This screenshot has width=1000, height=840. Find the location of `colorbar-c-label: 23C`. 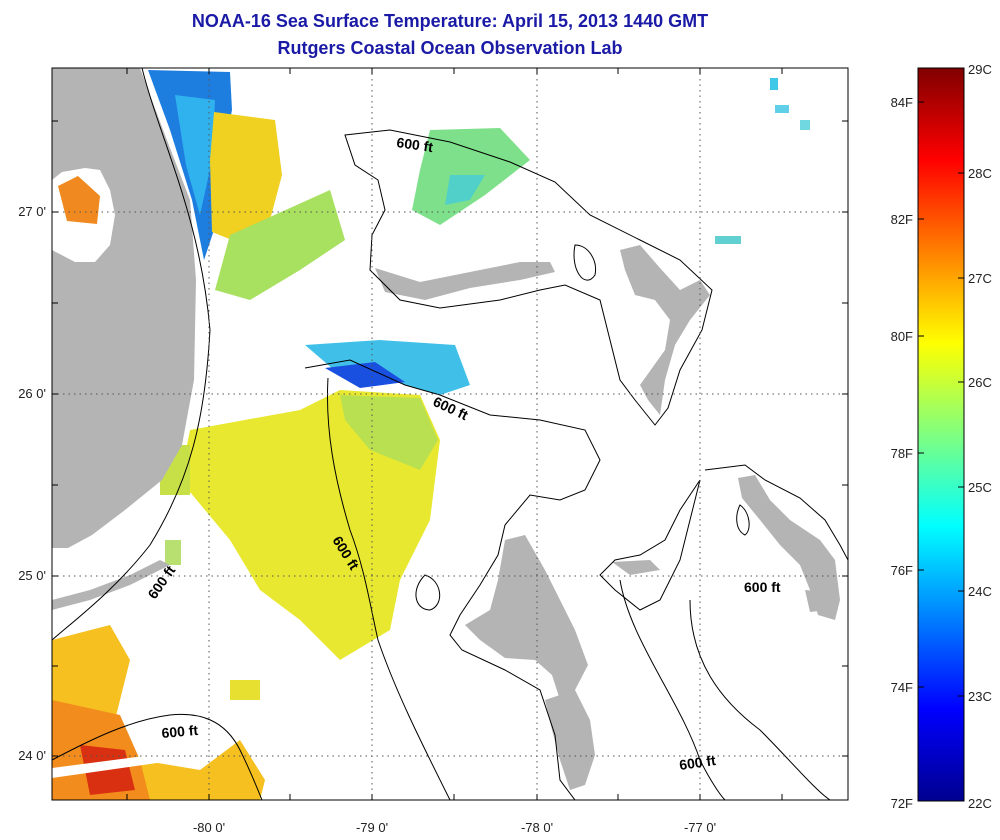

colorbar-c-label: 23C is located at coordinates (980, 696).